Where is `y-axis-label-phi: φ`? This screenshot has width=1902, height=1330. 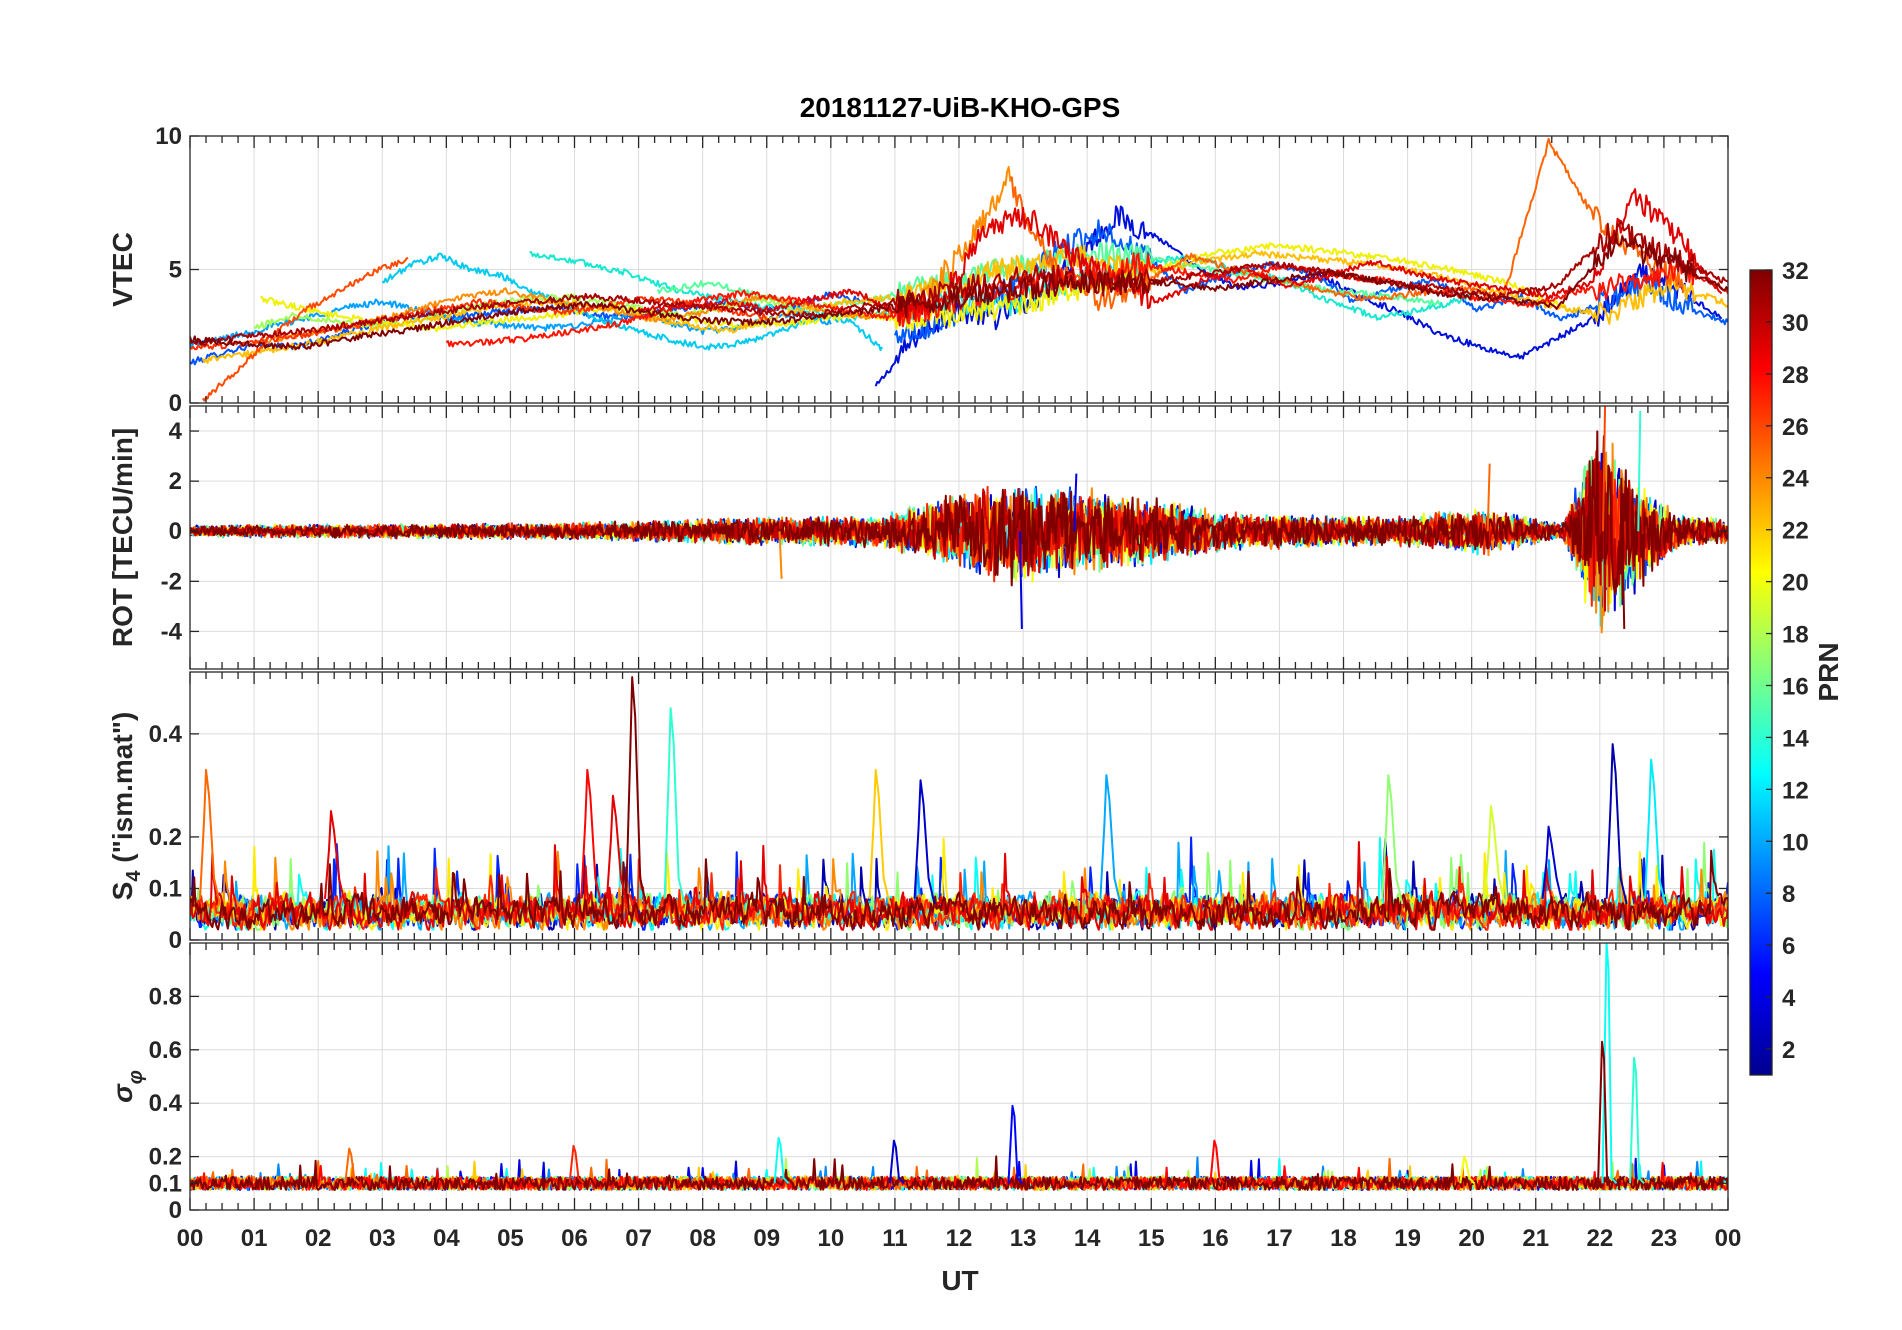
y-axis-label-phi: φ is located at coordinates (136, 1077).